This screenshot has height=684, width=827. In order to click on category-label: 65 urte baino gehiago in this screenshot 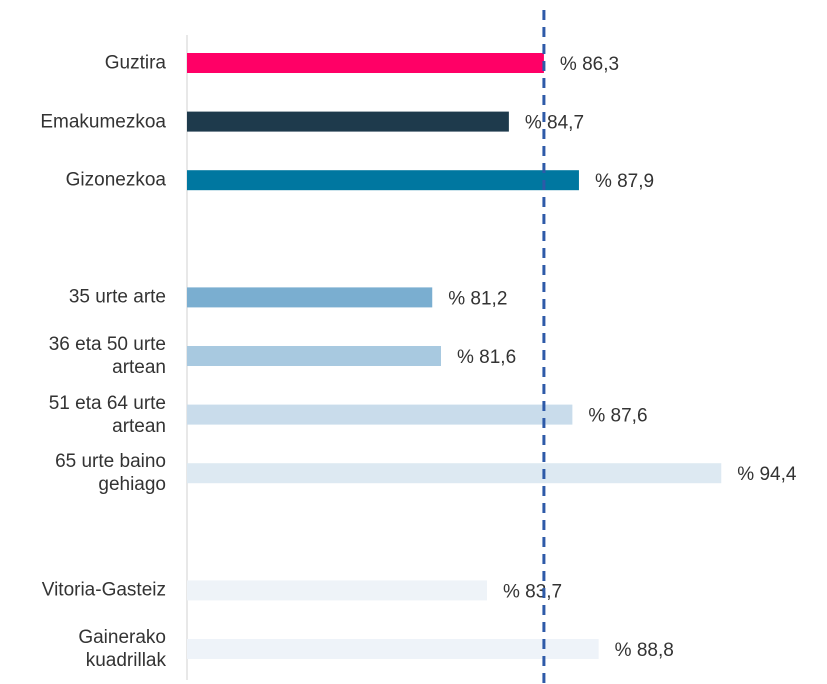, I will do `click(110, 473)`.